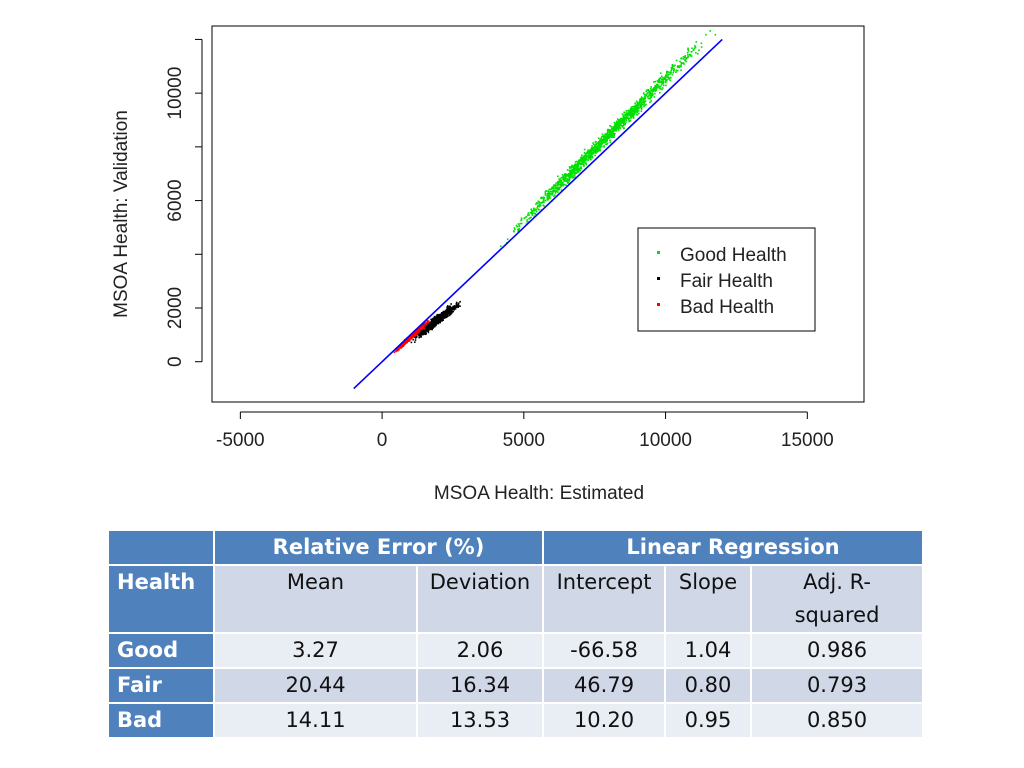 Image resolution: width=1024 pixels, height=768 pixels. I want to click on header-adj-r2-line2: squared, so click(837, 615).